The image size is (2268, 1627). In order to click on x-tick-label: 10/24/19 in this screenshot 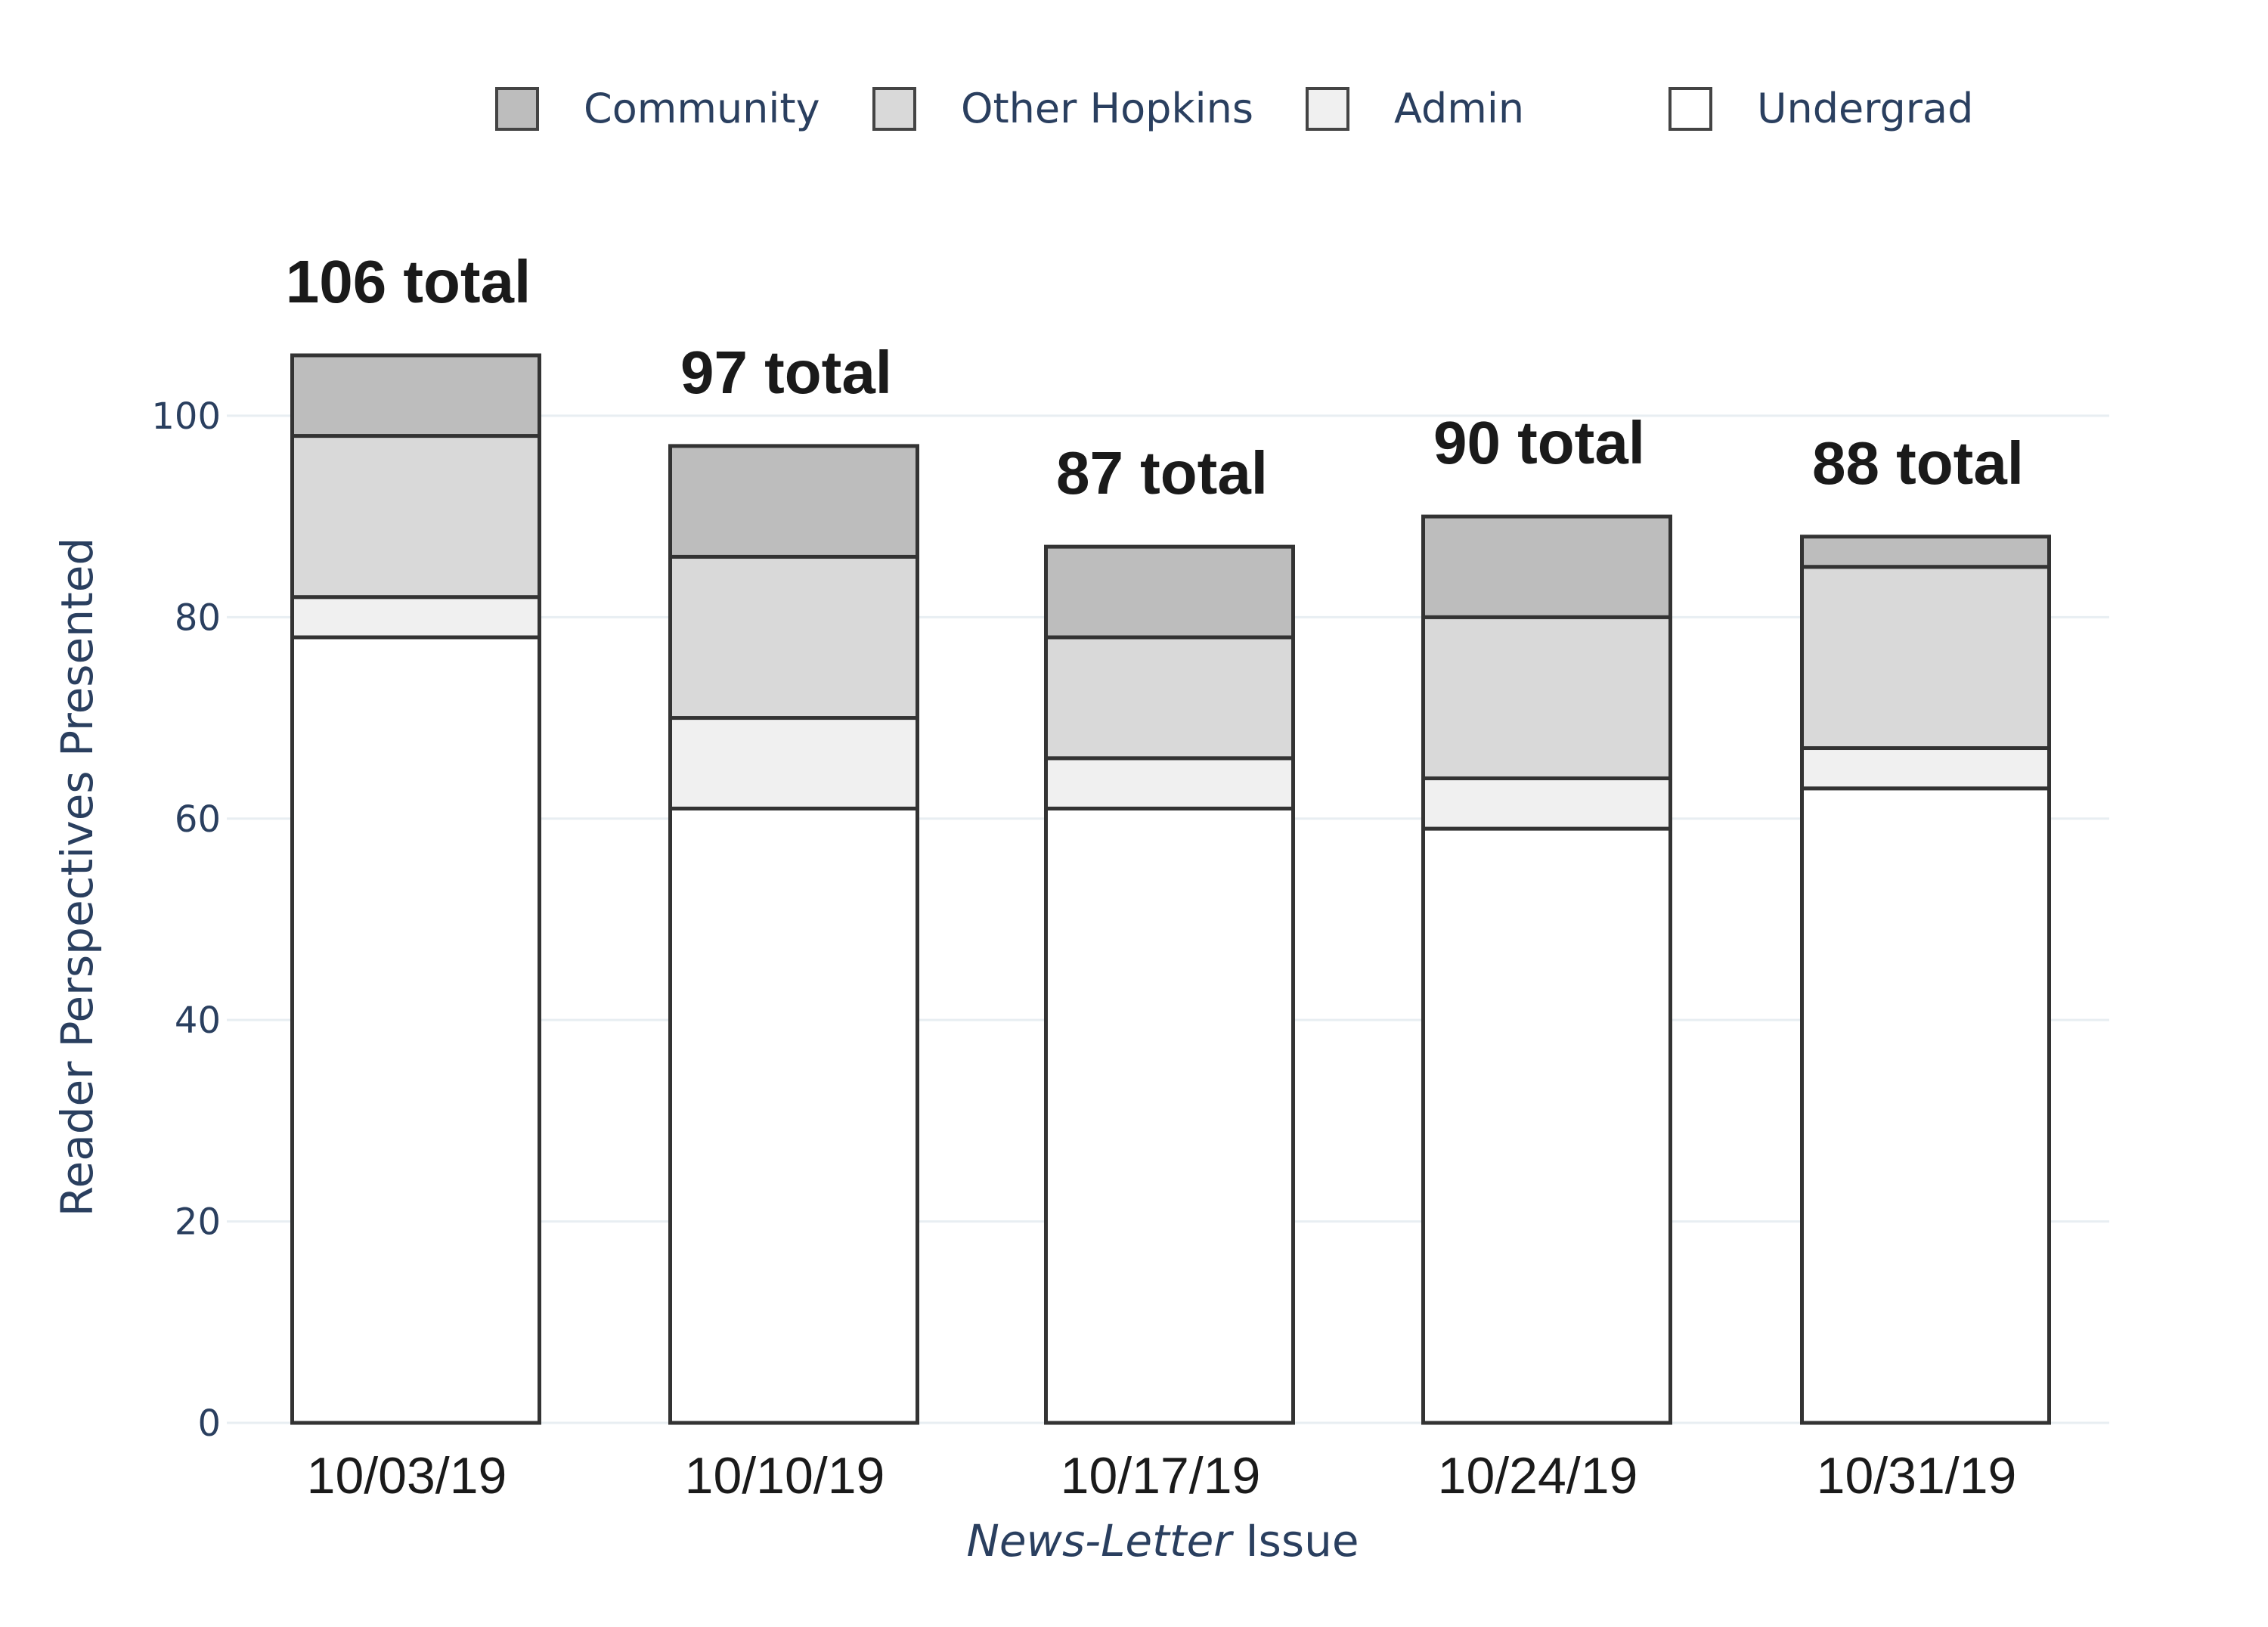, I will do `click(1538, 1476)`.